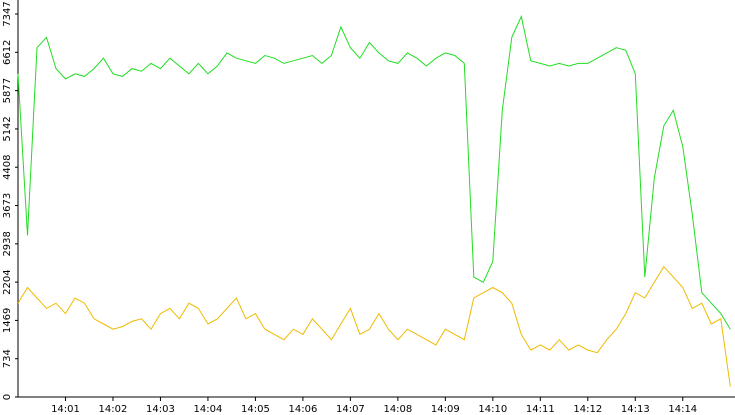 The width and height of the screenshot is (735, 415). What do you see at coordinates (255, 409) in the screenshot?
I see `x-tick-label: 14:05` at bounding box center [255, 409].